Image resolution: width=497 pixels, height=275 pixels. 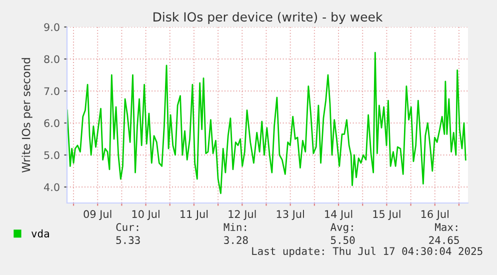 I want to click on text: 5.33, so click(x=128, y=240).